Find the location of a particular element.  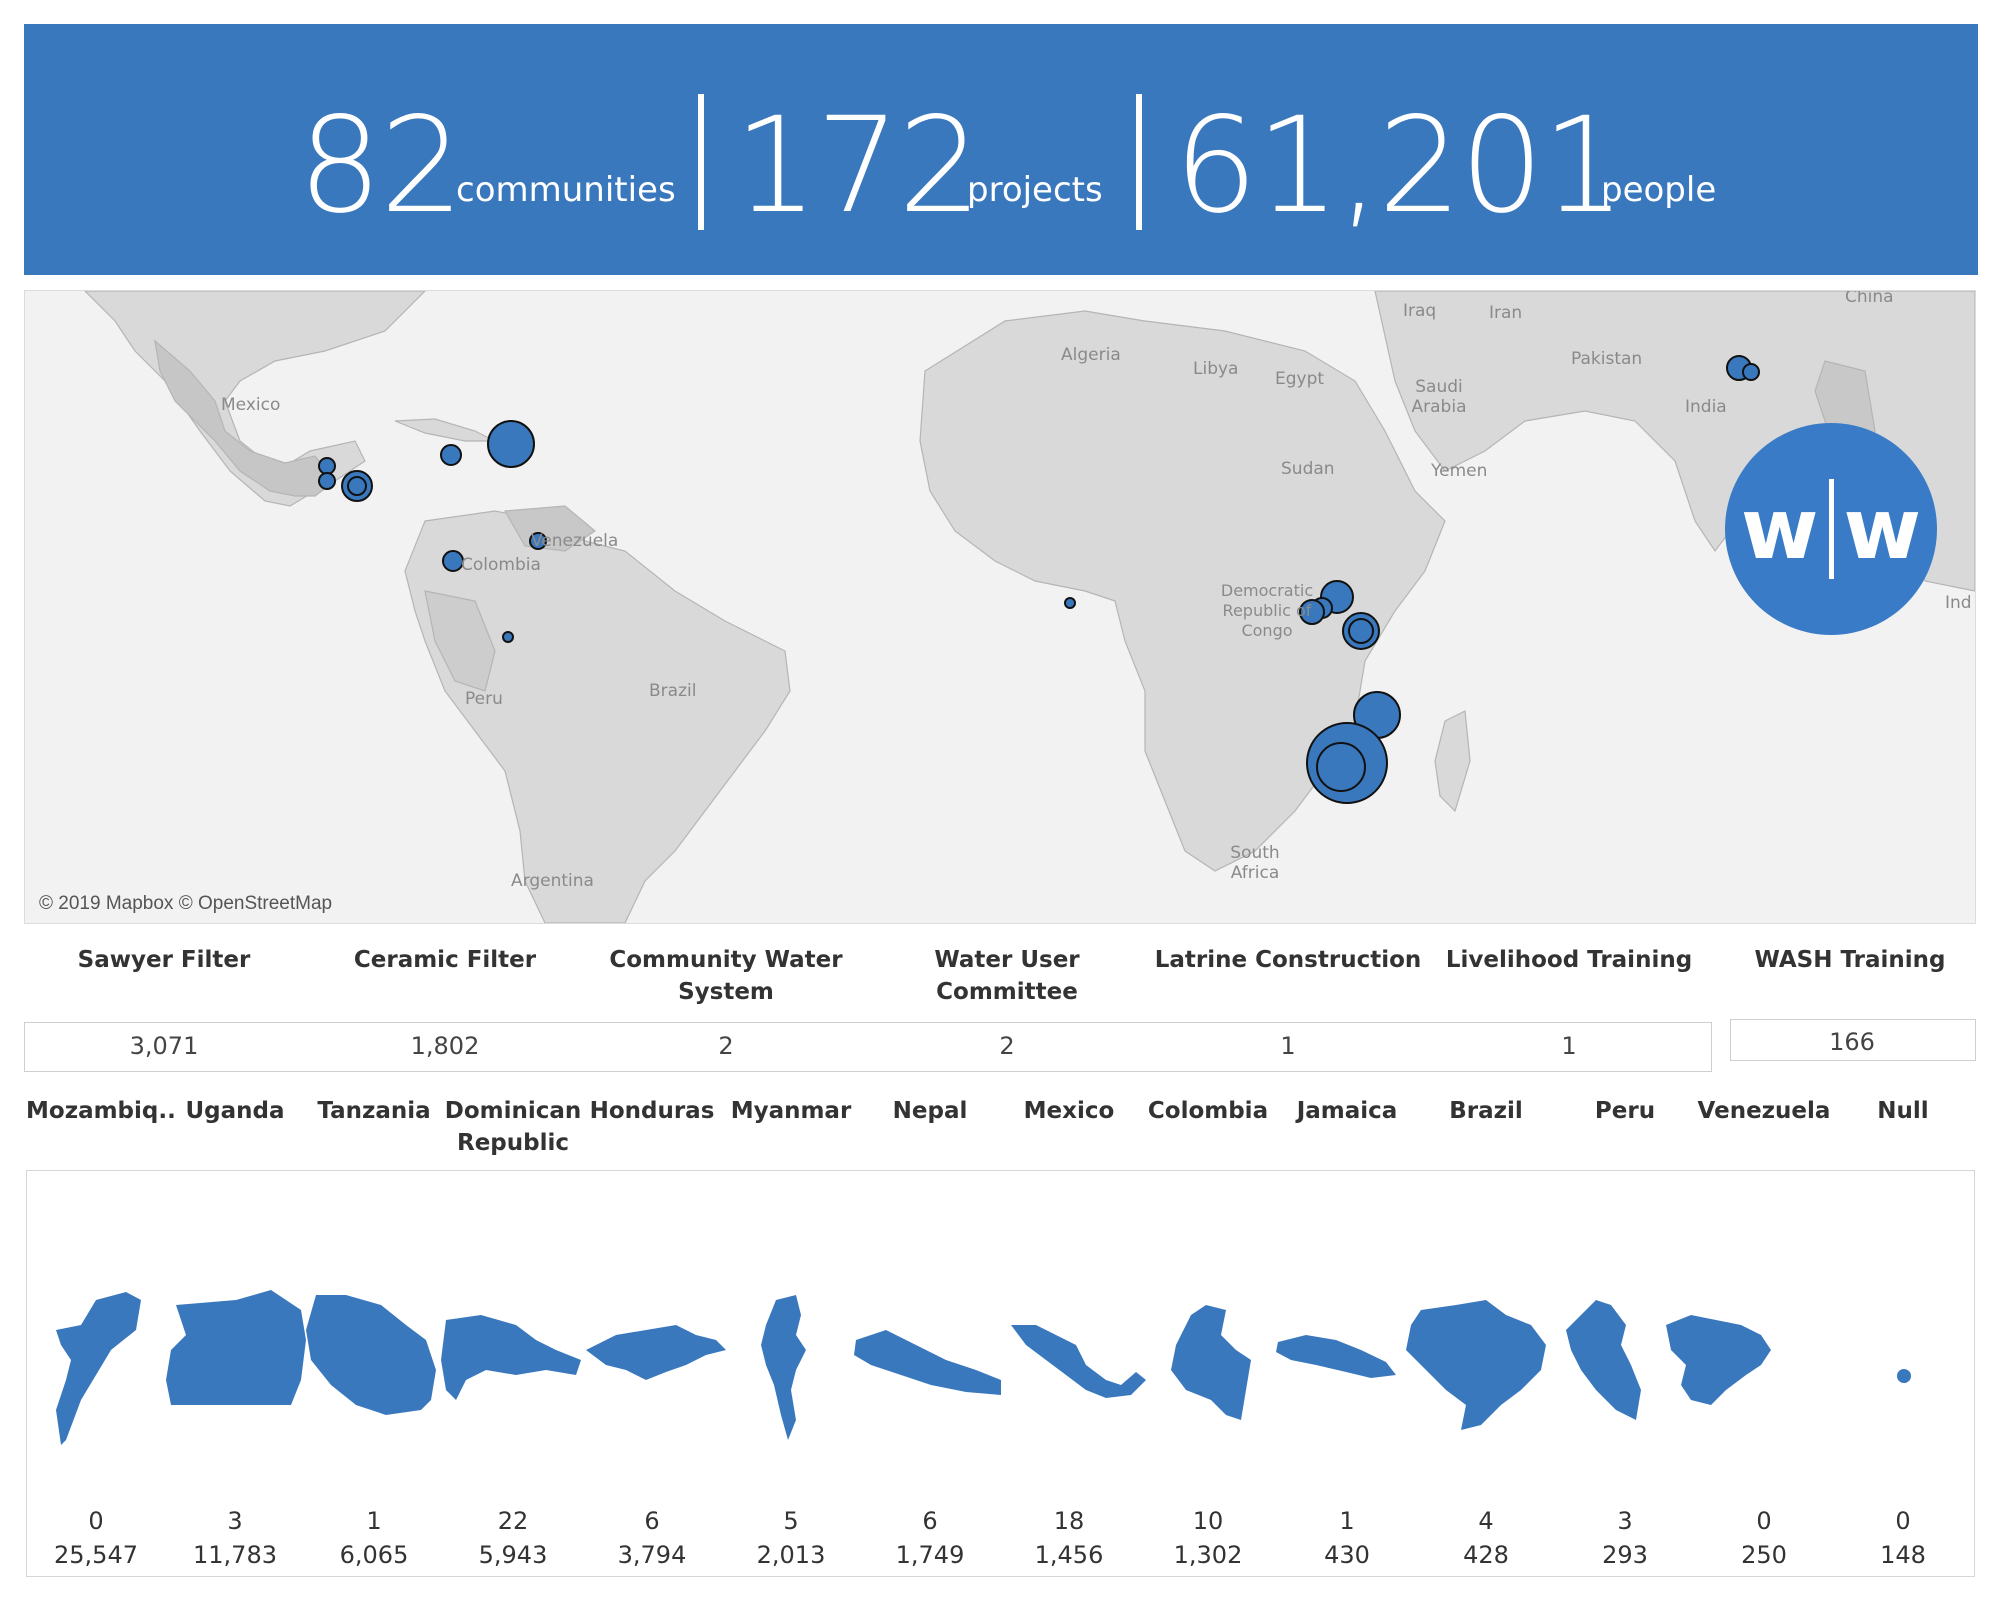

map-label-china: China is located at coordinates (1869, 298).